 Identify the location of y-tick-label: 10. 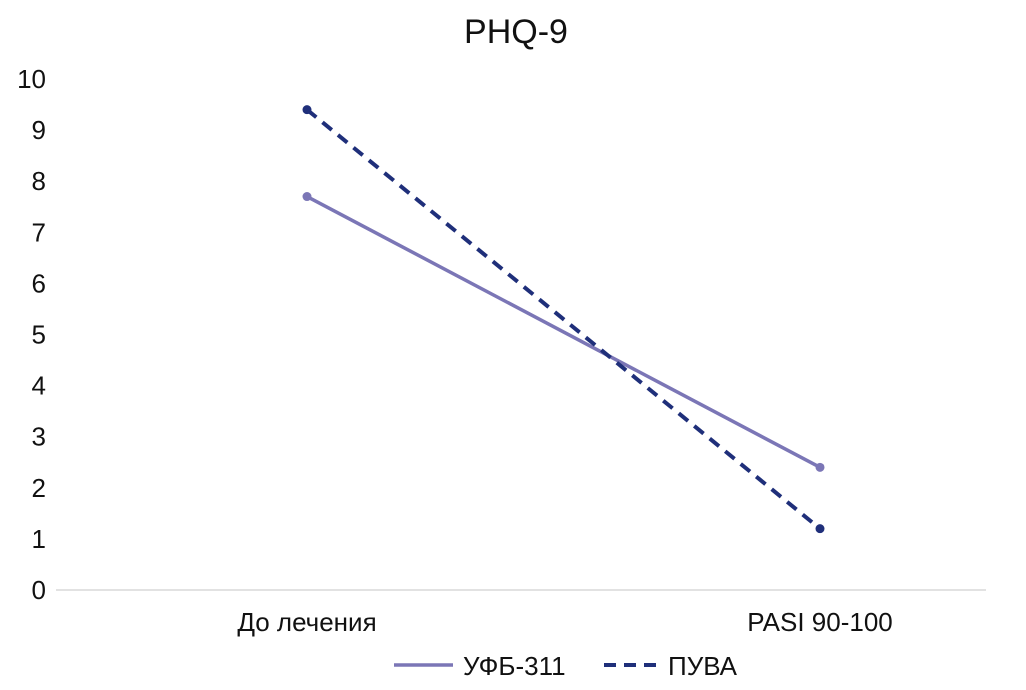
(31, 79).